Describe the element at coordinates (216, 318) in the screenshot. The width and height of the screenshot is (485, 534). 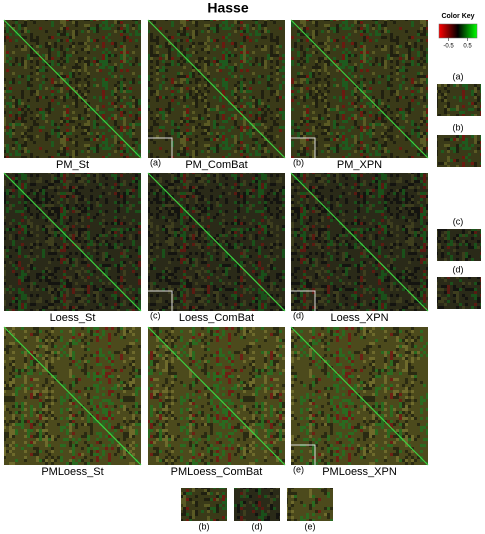
I see `panel-name: Loess_ComBat` at that location.